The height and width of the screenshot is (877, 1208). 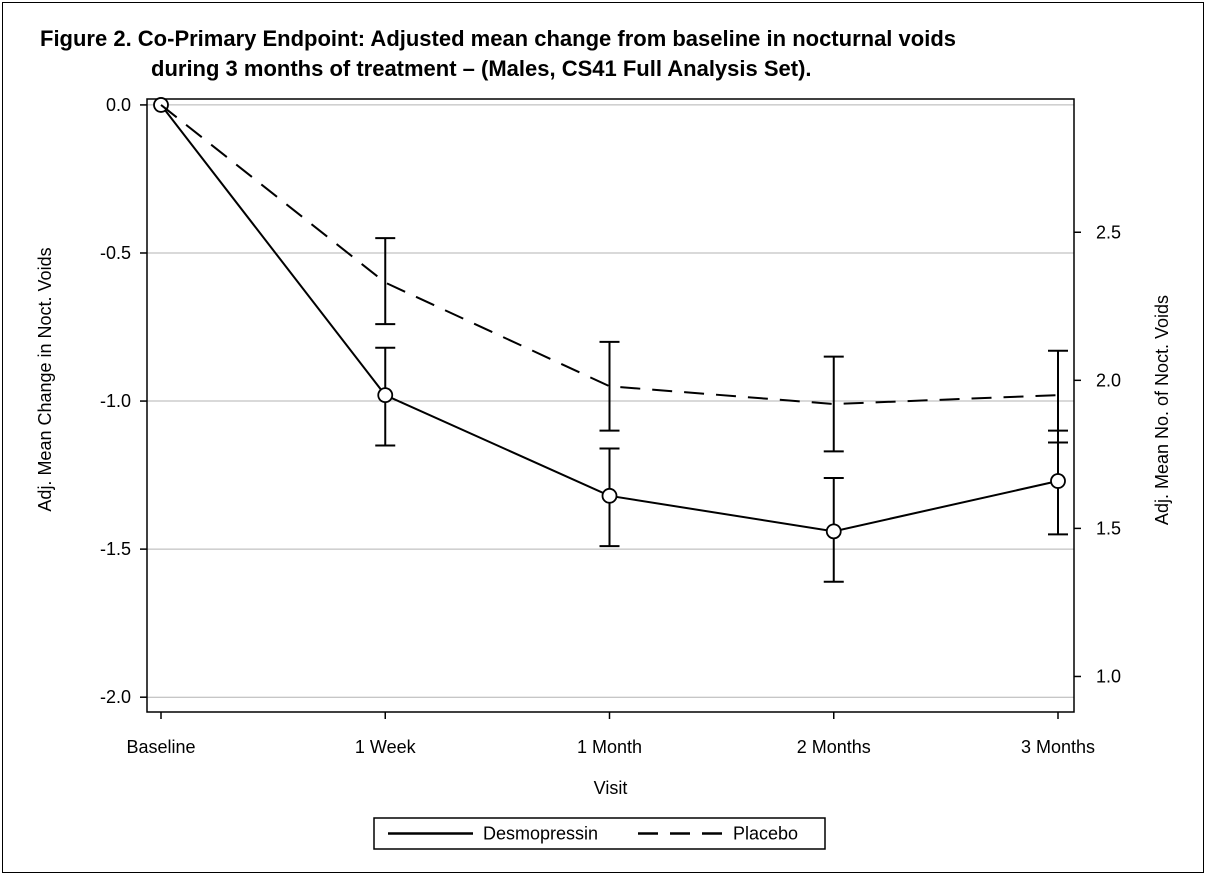 What do you see at coordinates (1108, 528) in the screenshot?
I see `y2-tick-label-1: 1.5` at bounding box center [1108, 528].